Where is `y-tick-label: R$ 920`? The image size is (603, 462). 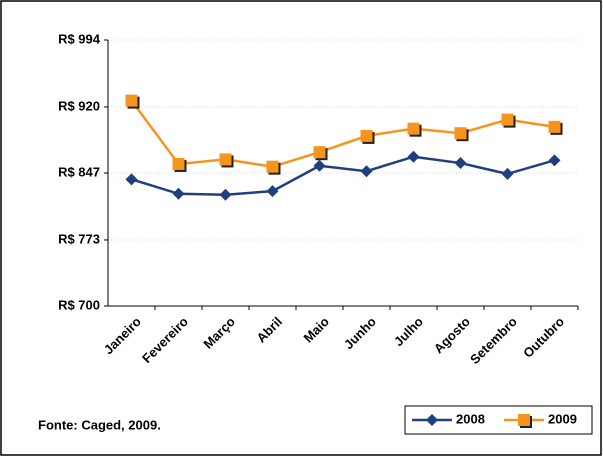
y-tick-label: R$ 920 is located at coordinates (79, 105).